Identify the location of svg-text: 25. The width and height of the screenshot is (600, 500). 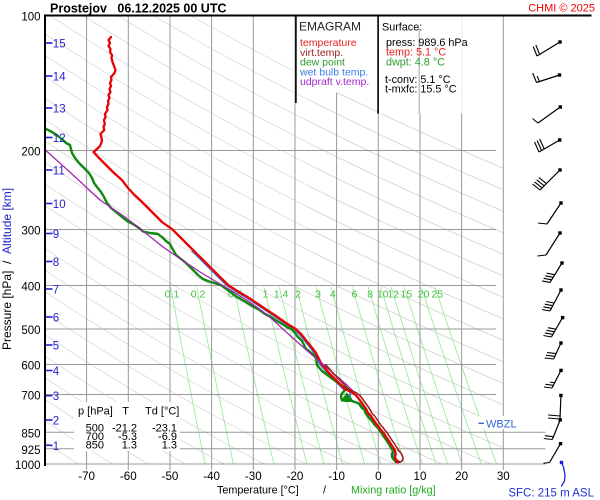
(437, 295).